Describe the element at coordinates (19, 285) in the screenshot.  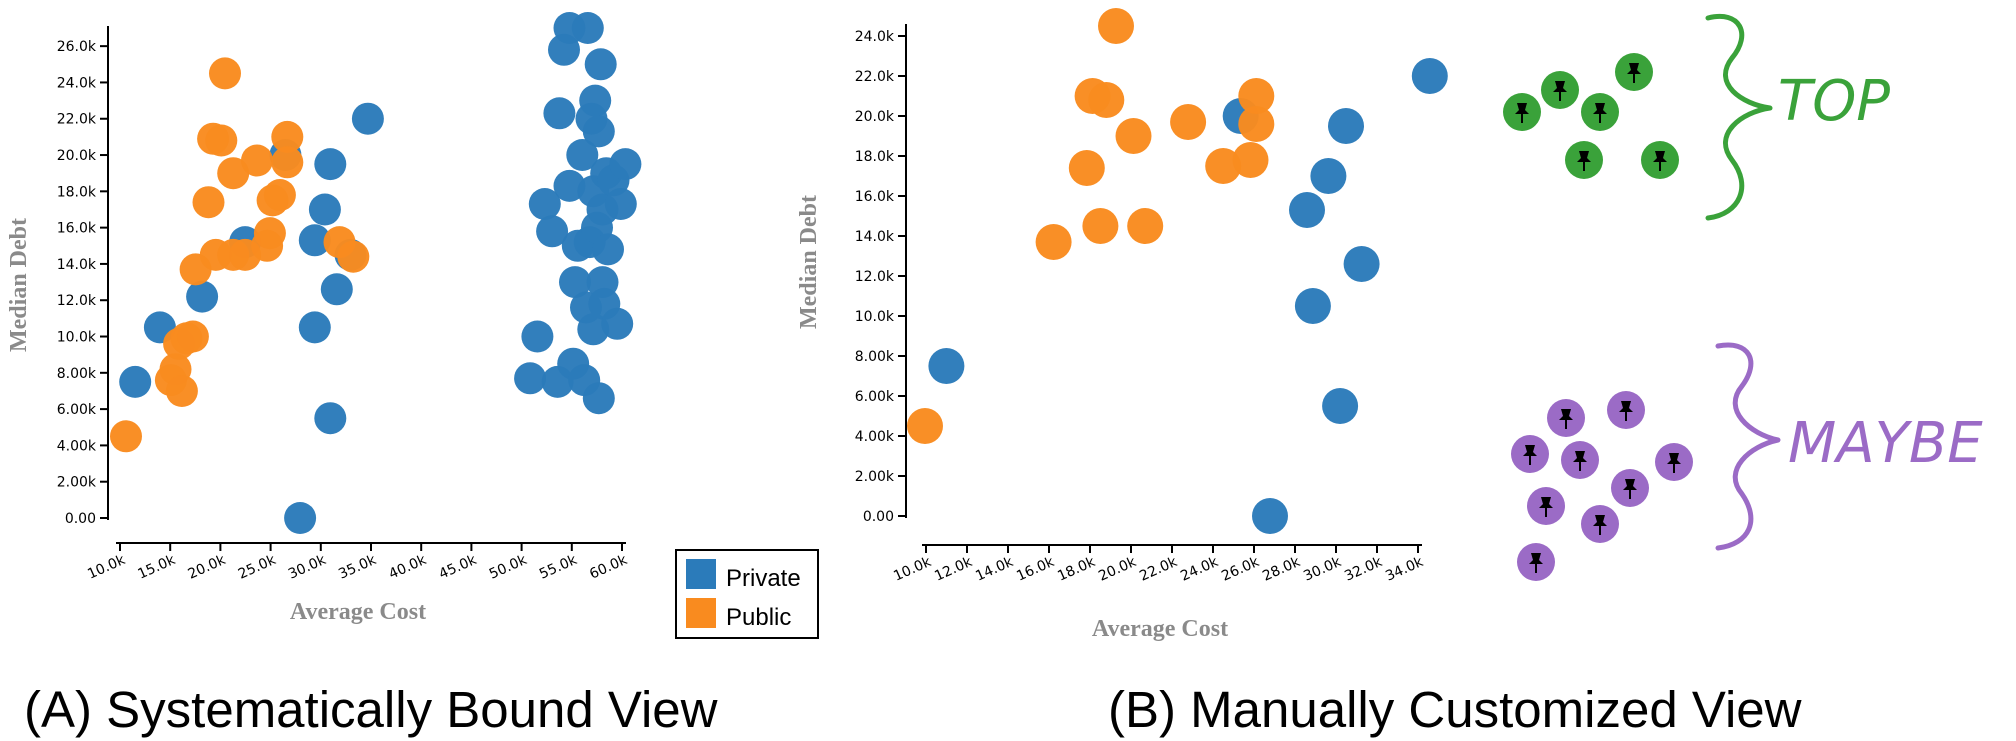
I see `panel-a-y-axis-title: Median Debt` at that location.